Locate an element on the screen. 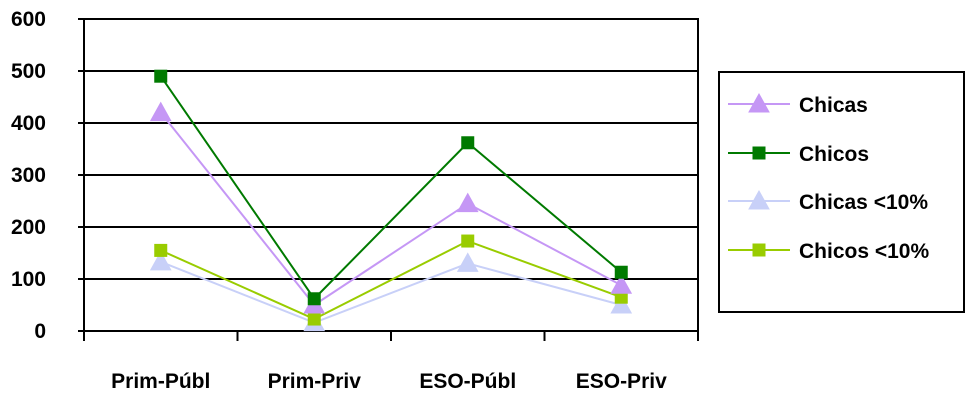 The image size is (965, 402). legend-item: Chicos is located at coordinates (798, 154).